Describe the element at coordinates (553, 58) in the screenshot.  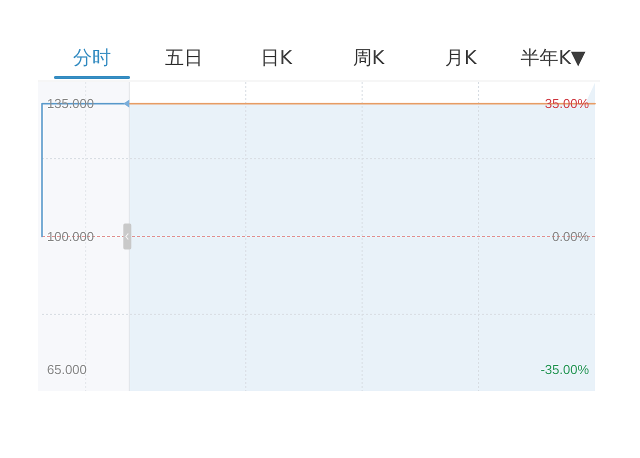
I see `tab-label: 半年K▼` at that location.